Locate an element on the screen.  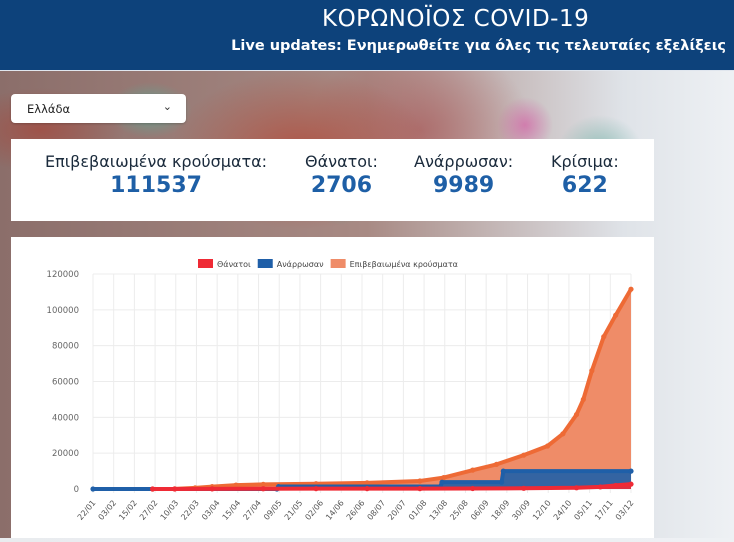
page-title: ΚΟΡΩΝΟΪΟΣ COVID-19 is located at coordinates (456, 19).